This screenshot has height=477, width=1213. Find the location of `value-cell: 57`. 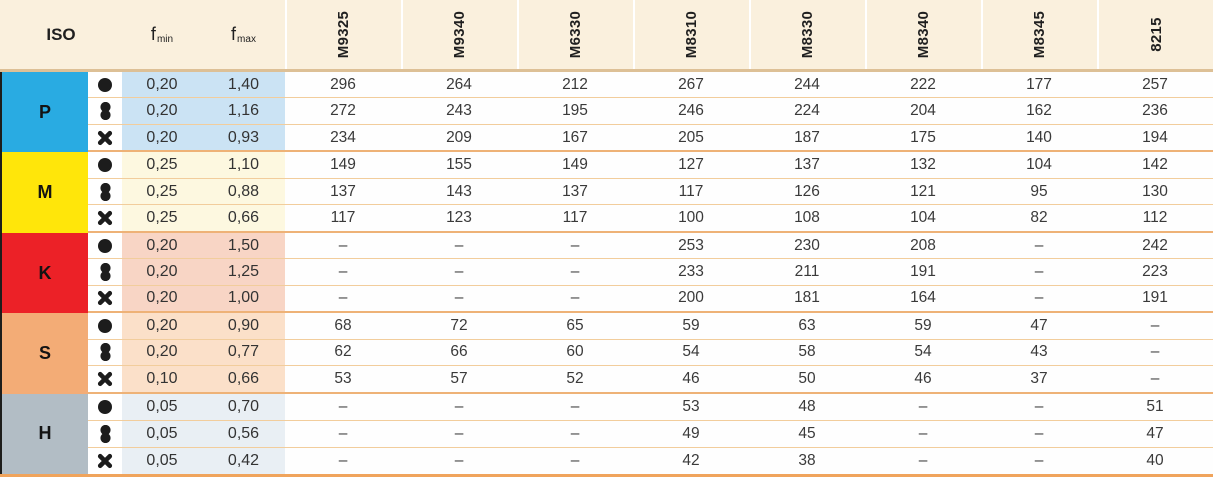

value-cell: 57 is located at coordinates (459, 378).